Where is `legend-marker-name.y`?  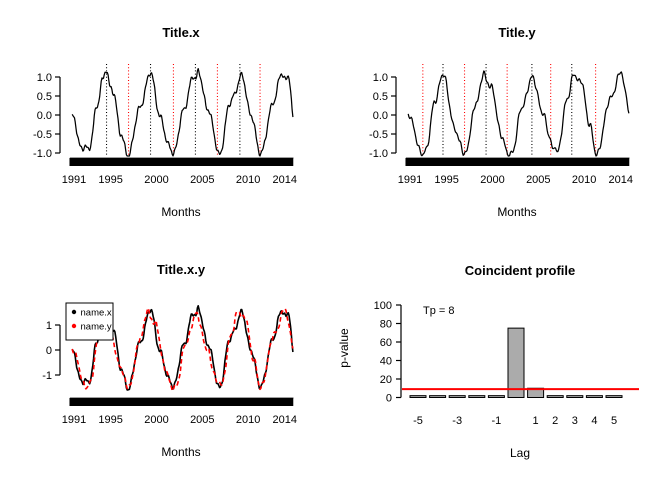
legend-marker-name.y is located at coordinates (74, 326).